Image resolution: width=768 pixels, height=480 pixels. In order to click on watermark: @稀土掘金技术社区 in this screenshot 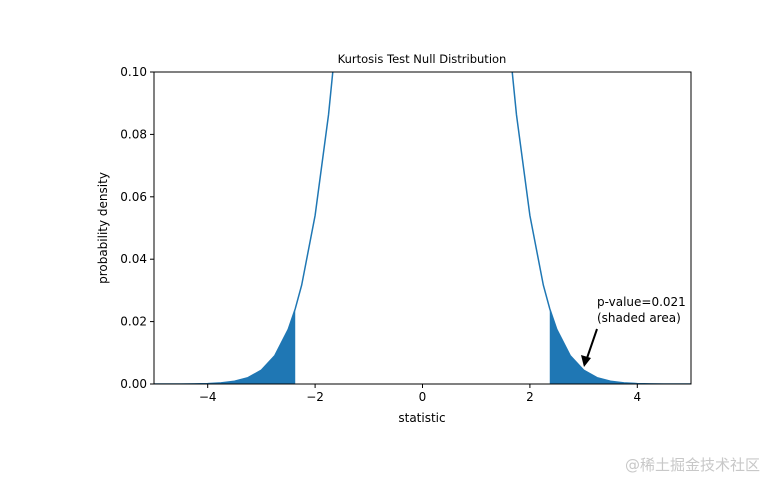, I will do `click(692, 465)`.